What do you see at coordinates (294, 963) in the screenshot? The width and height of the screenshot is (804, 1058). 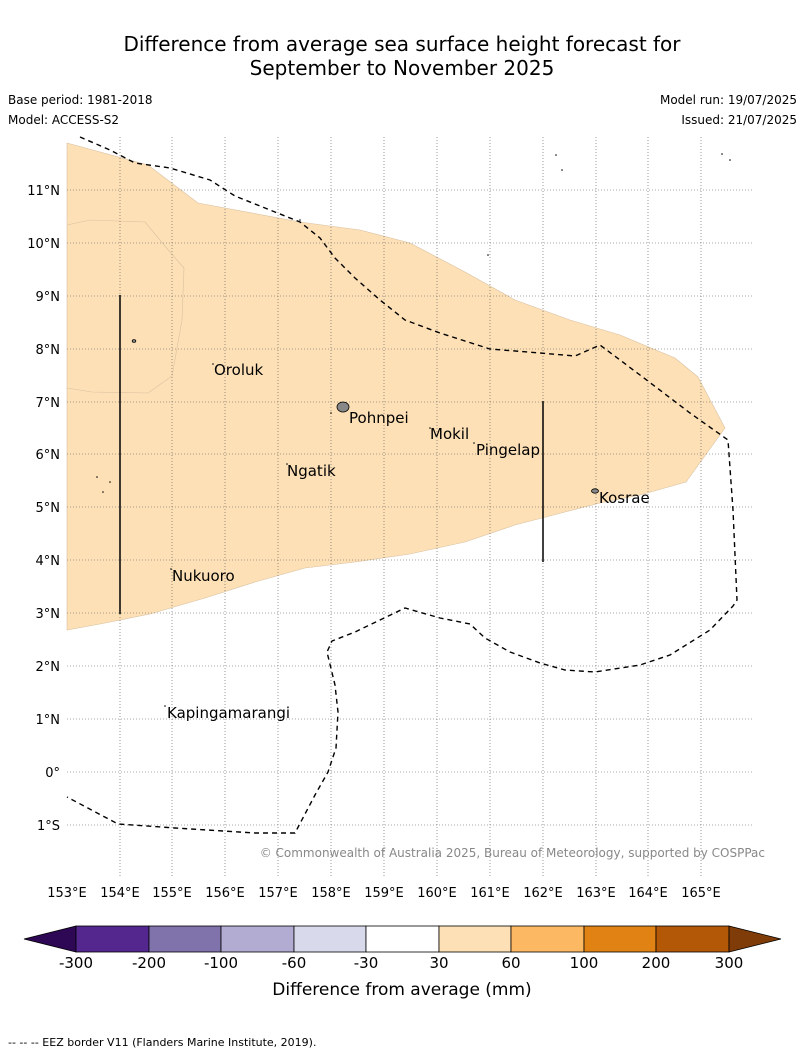 I see `colorbar-tick: -60` at bounding box center [294, 963].